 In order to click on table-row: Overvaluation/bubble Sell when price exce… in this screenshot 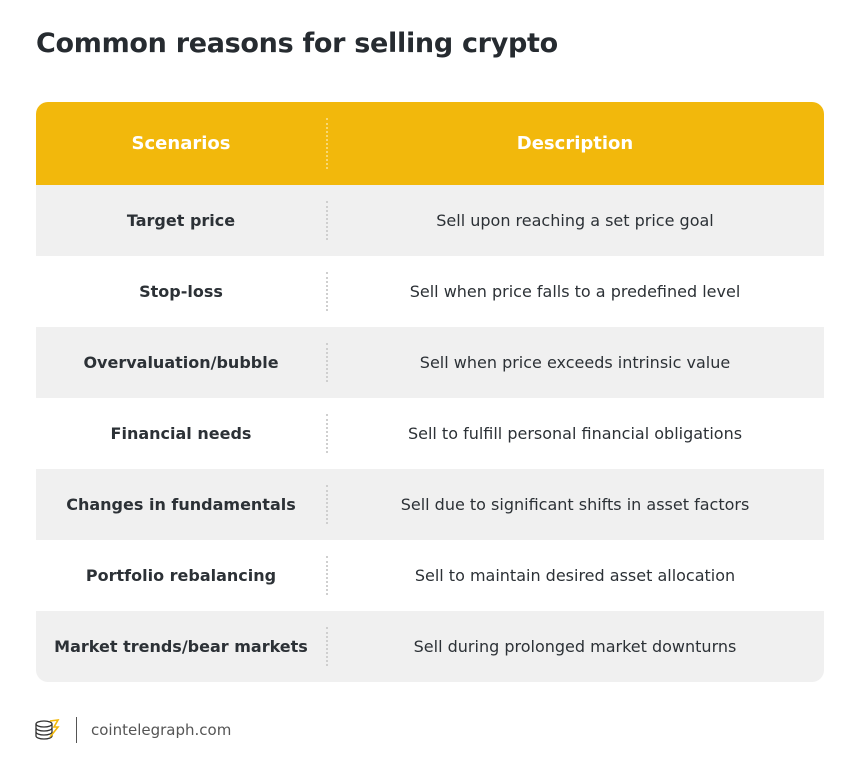, I will do `click(430, 362)`.